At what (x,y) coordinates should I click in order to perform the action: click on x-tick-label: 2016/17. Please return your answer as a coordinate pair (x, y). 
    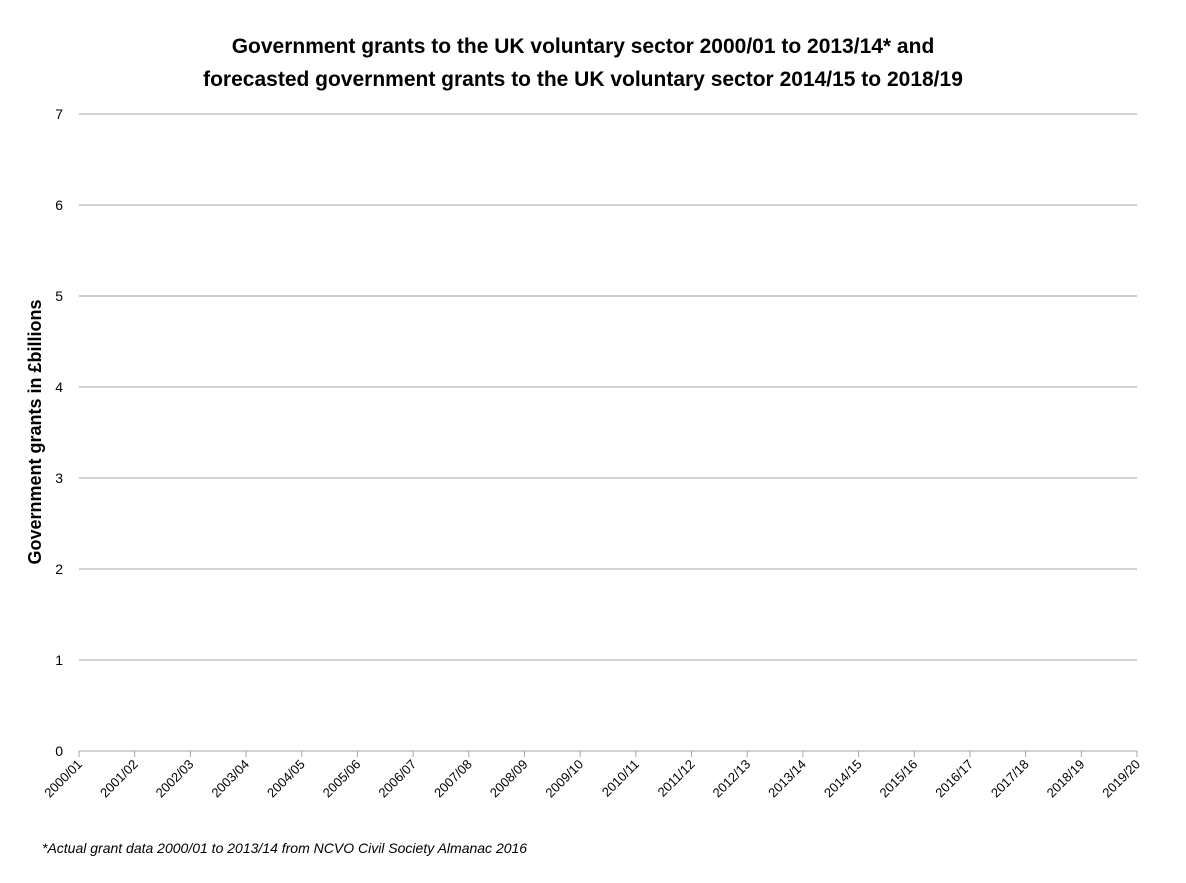
    Looking at the image, I should click on (954, 779).